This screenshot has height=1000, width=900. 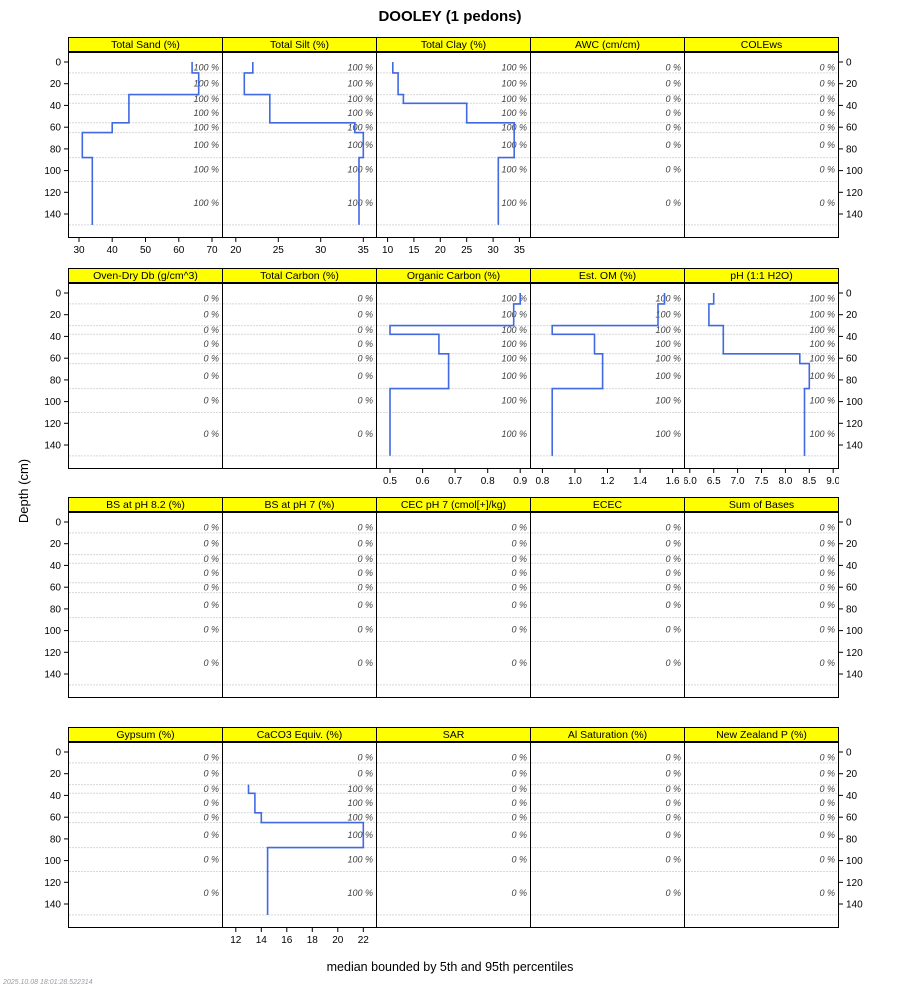 I want to click on panel-title: pH (1:1 H2O), so click(x=761, y=276).